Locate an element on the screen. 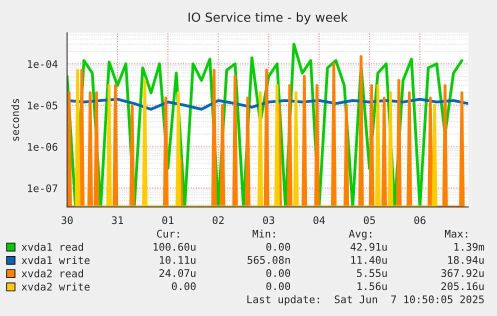 The width and height of the screenshot is (497, 316). text: 367.92u is located at coordinates (462, 273).